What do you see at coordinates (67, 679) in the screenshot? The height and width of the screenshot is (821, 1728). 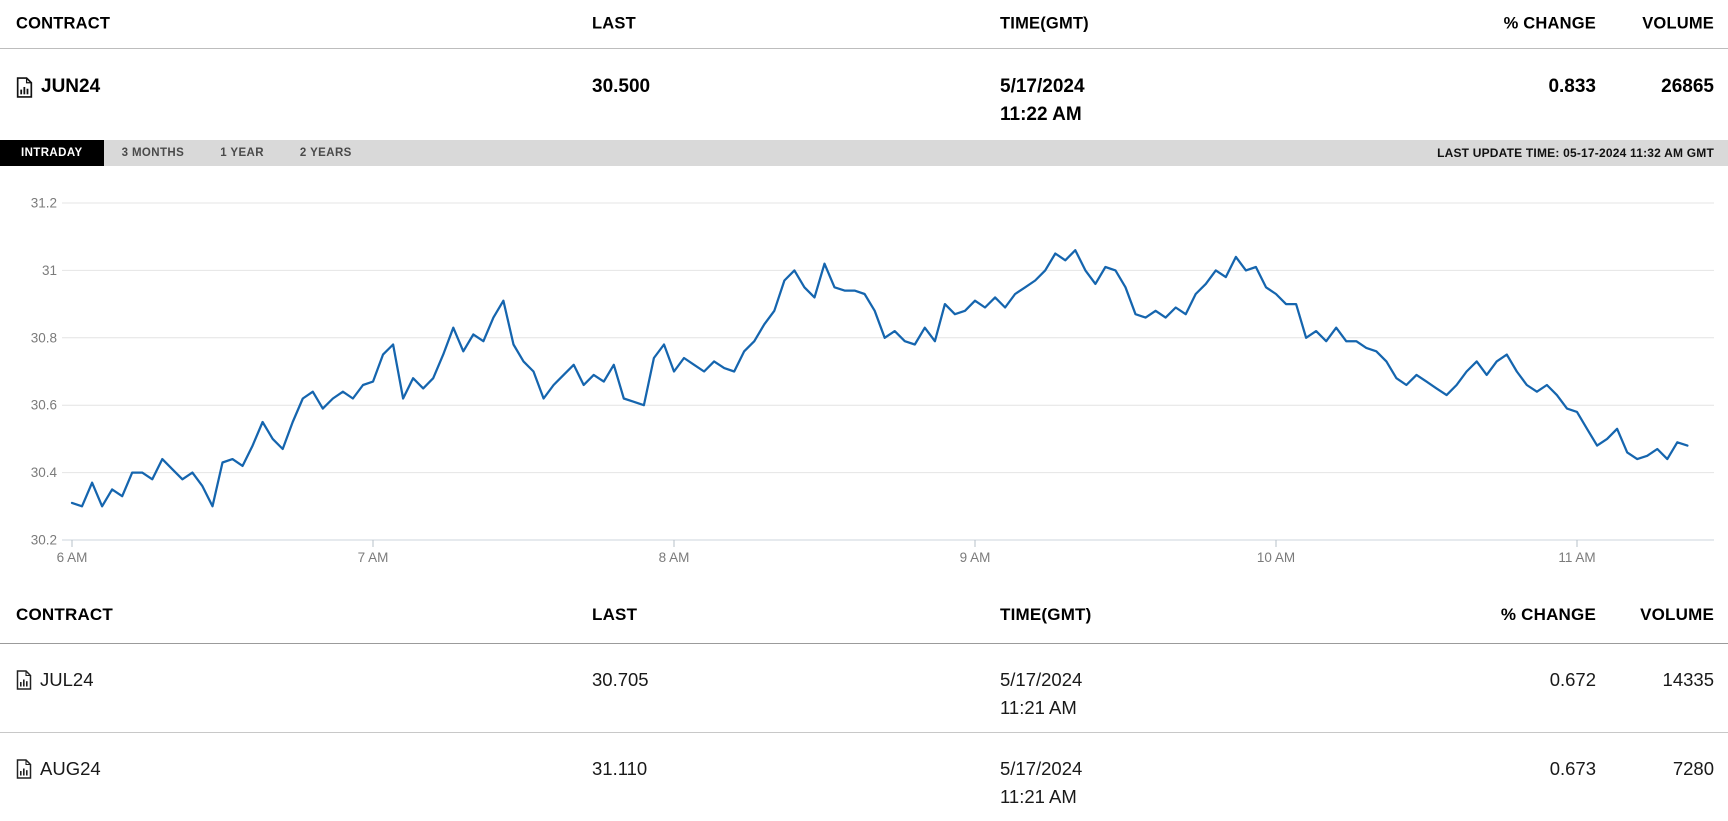 I see `contract-name: JUL24` at bounding box center [67, 679].